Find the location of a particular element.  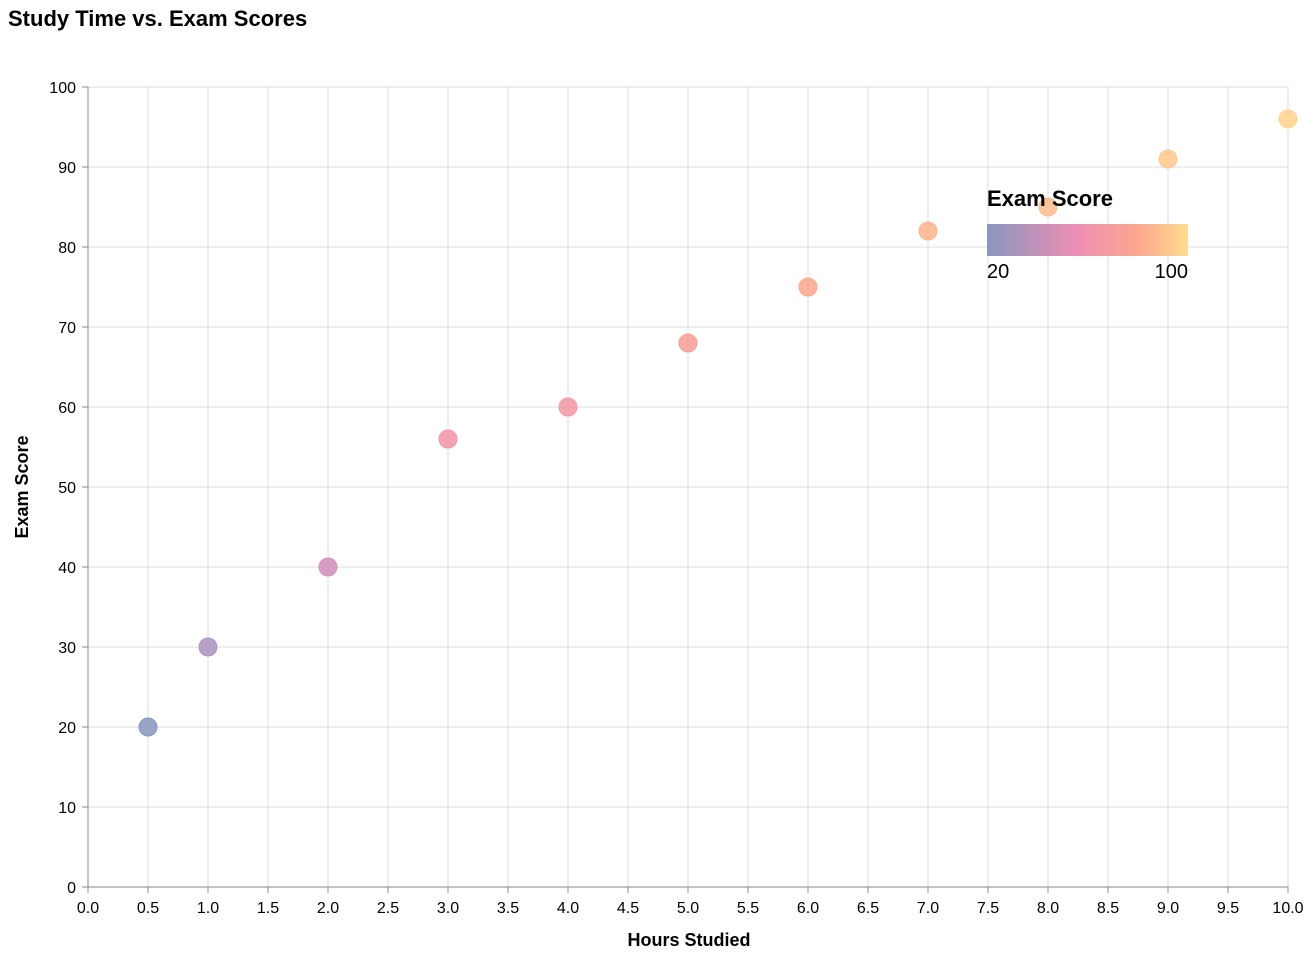

x-tick-label: 3.0 is located at coordinates (448, 908).